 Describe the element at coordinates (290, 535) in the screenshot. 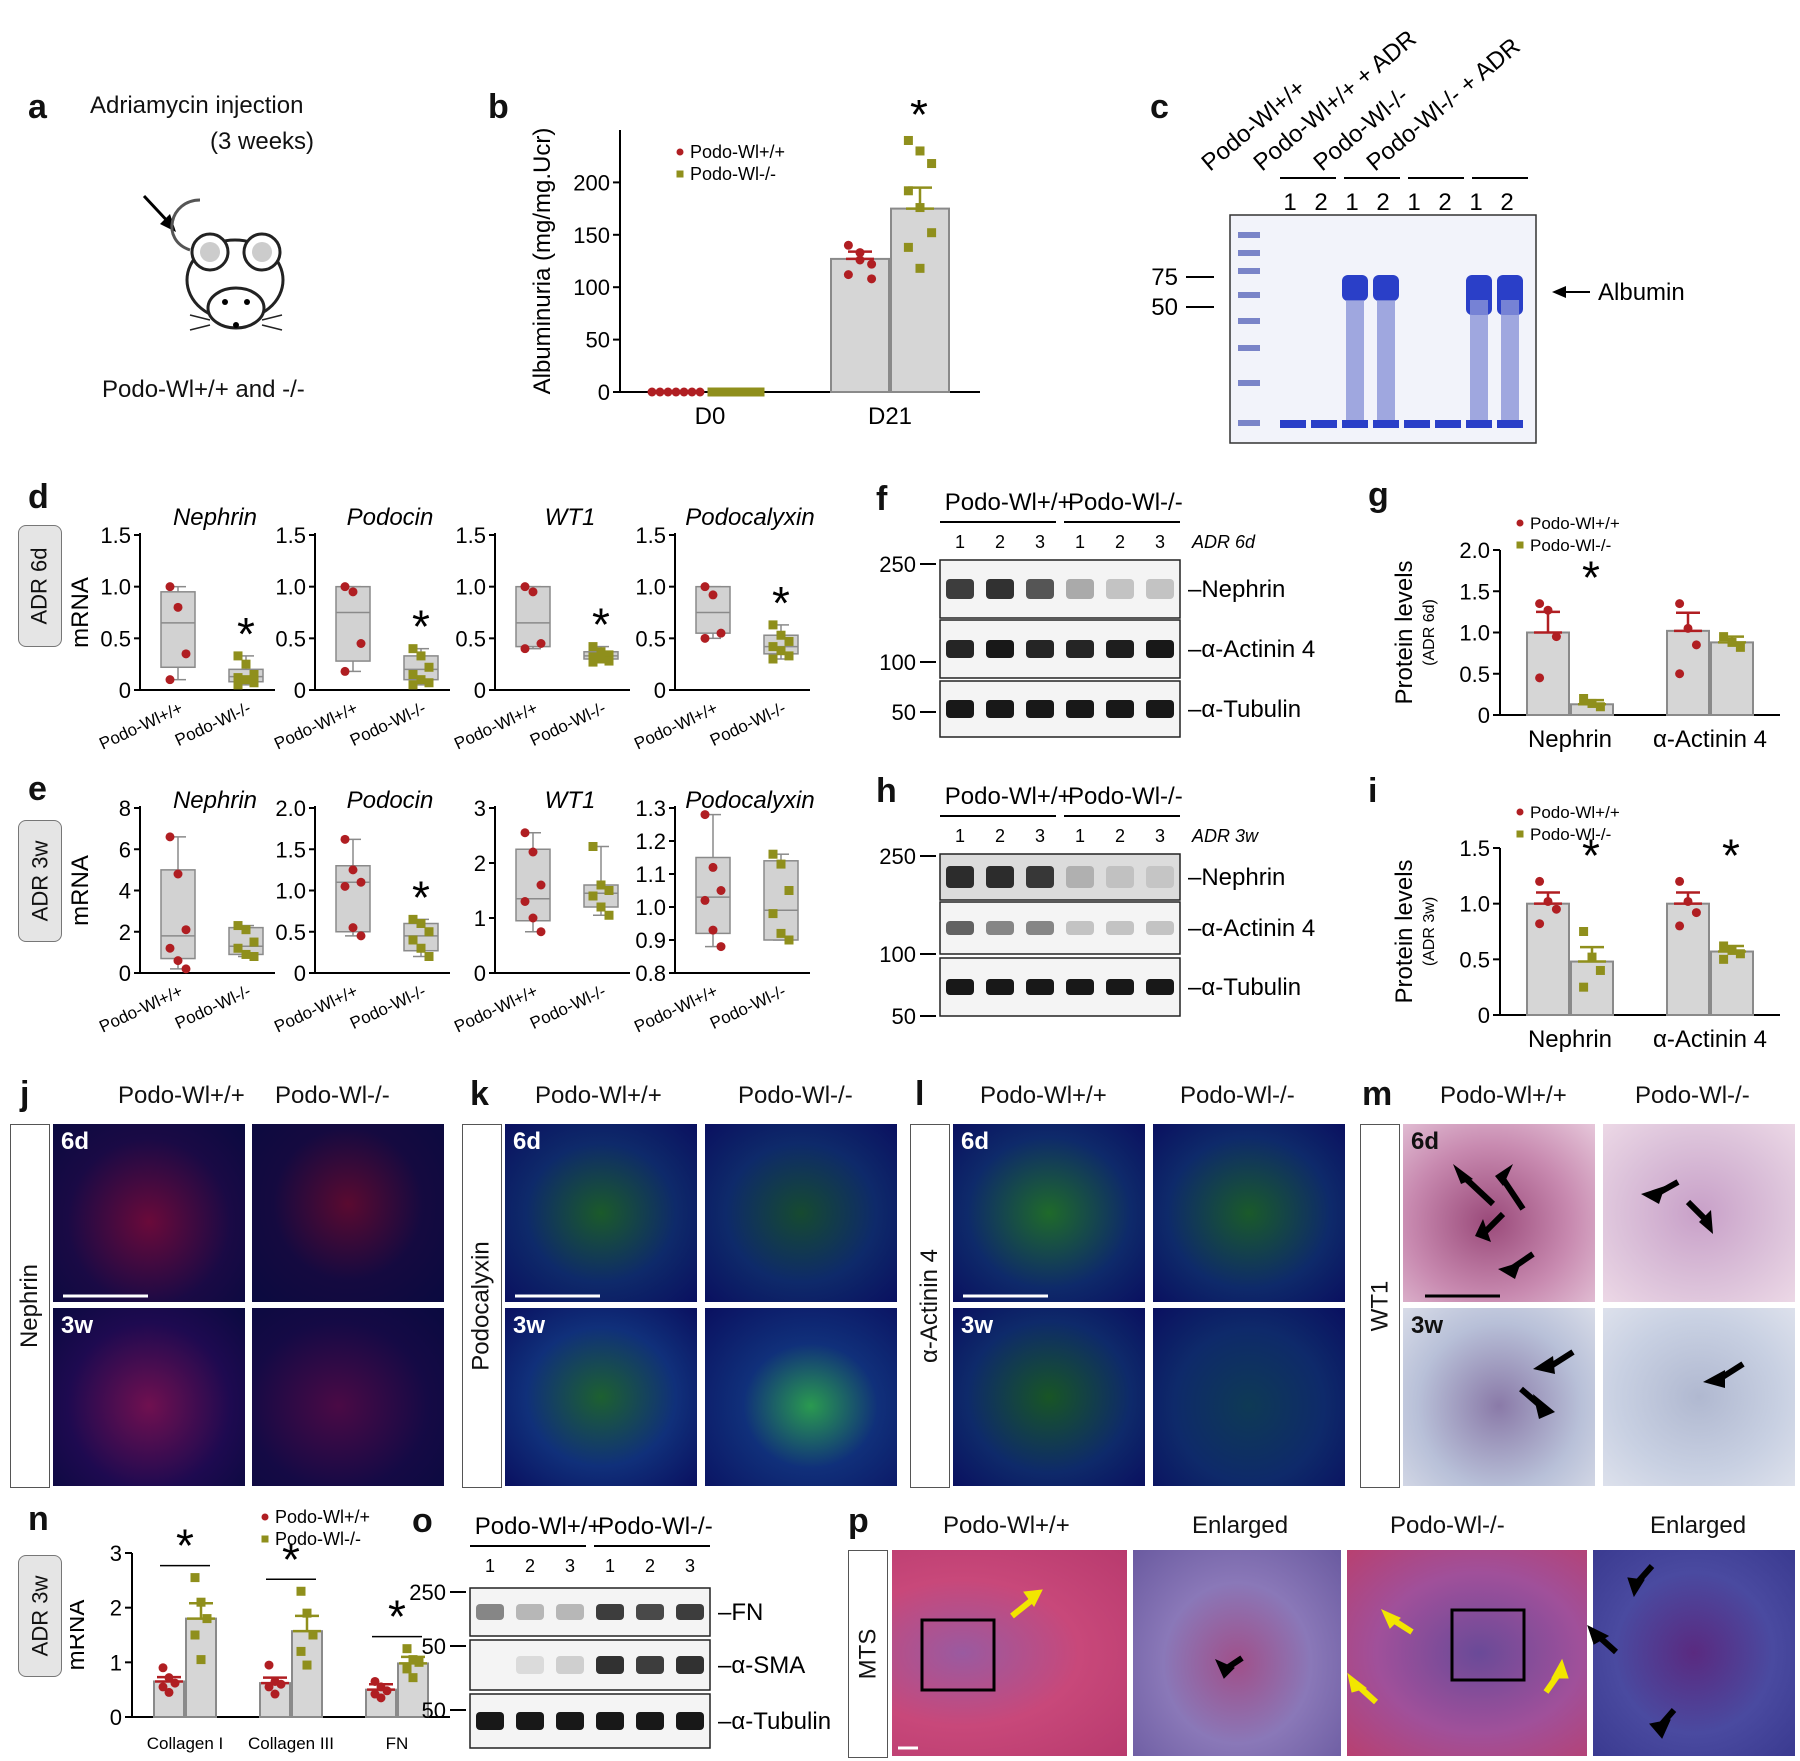

I see `y-tick-label: 1.5` at that location.